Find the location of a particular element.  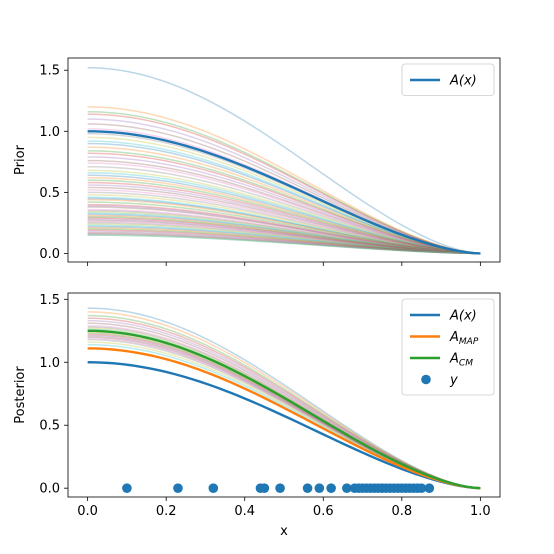

legend-label: y is located at coordinates (453, 380).